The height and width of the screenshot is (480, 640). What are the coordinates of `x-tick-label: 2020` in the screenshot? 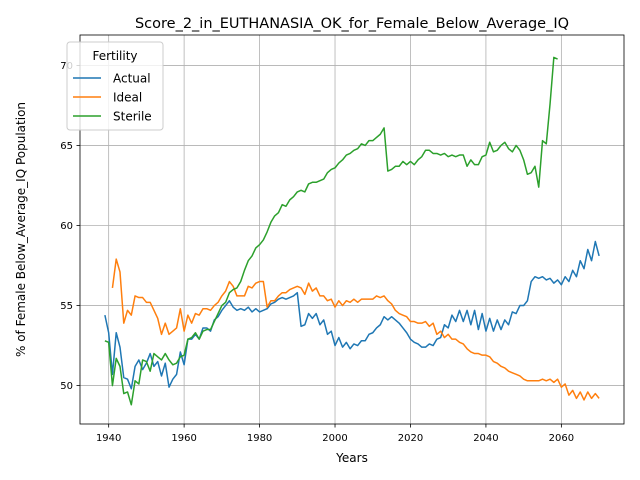 It's located at (410, 438).